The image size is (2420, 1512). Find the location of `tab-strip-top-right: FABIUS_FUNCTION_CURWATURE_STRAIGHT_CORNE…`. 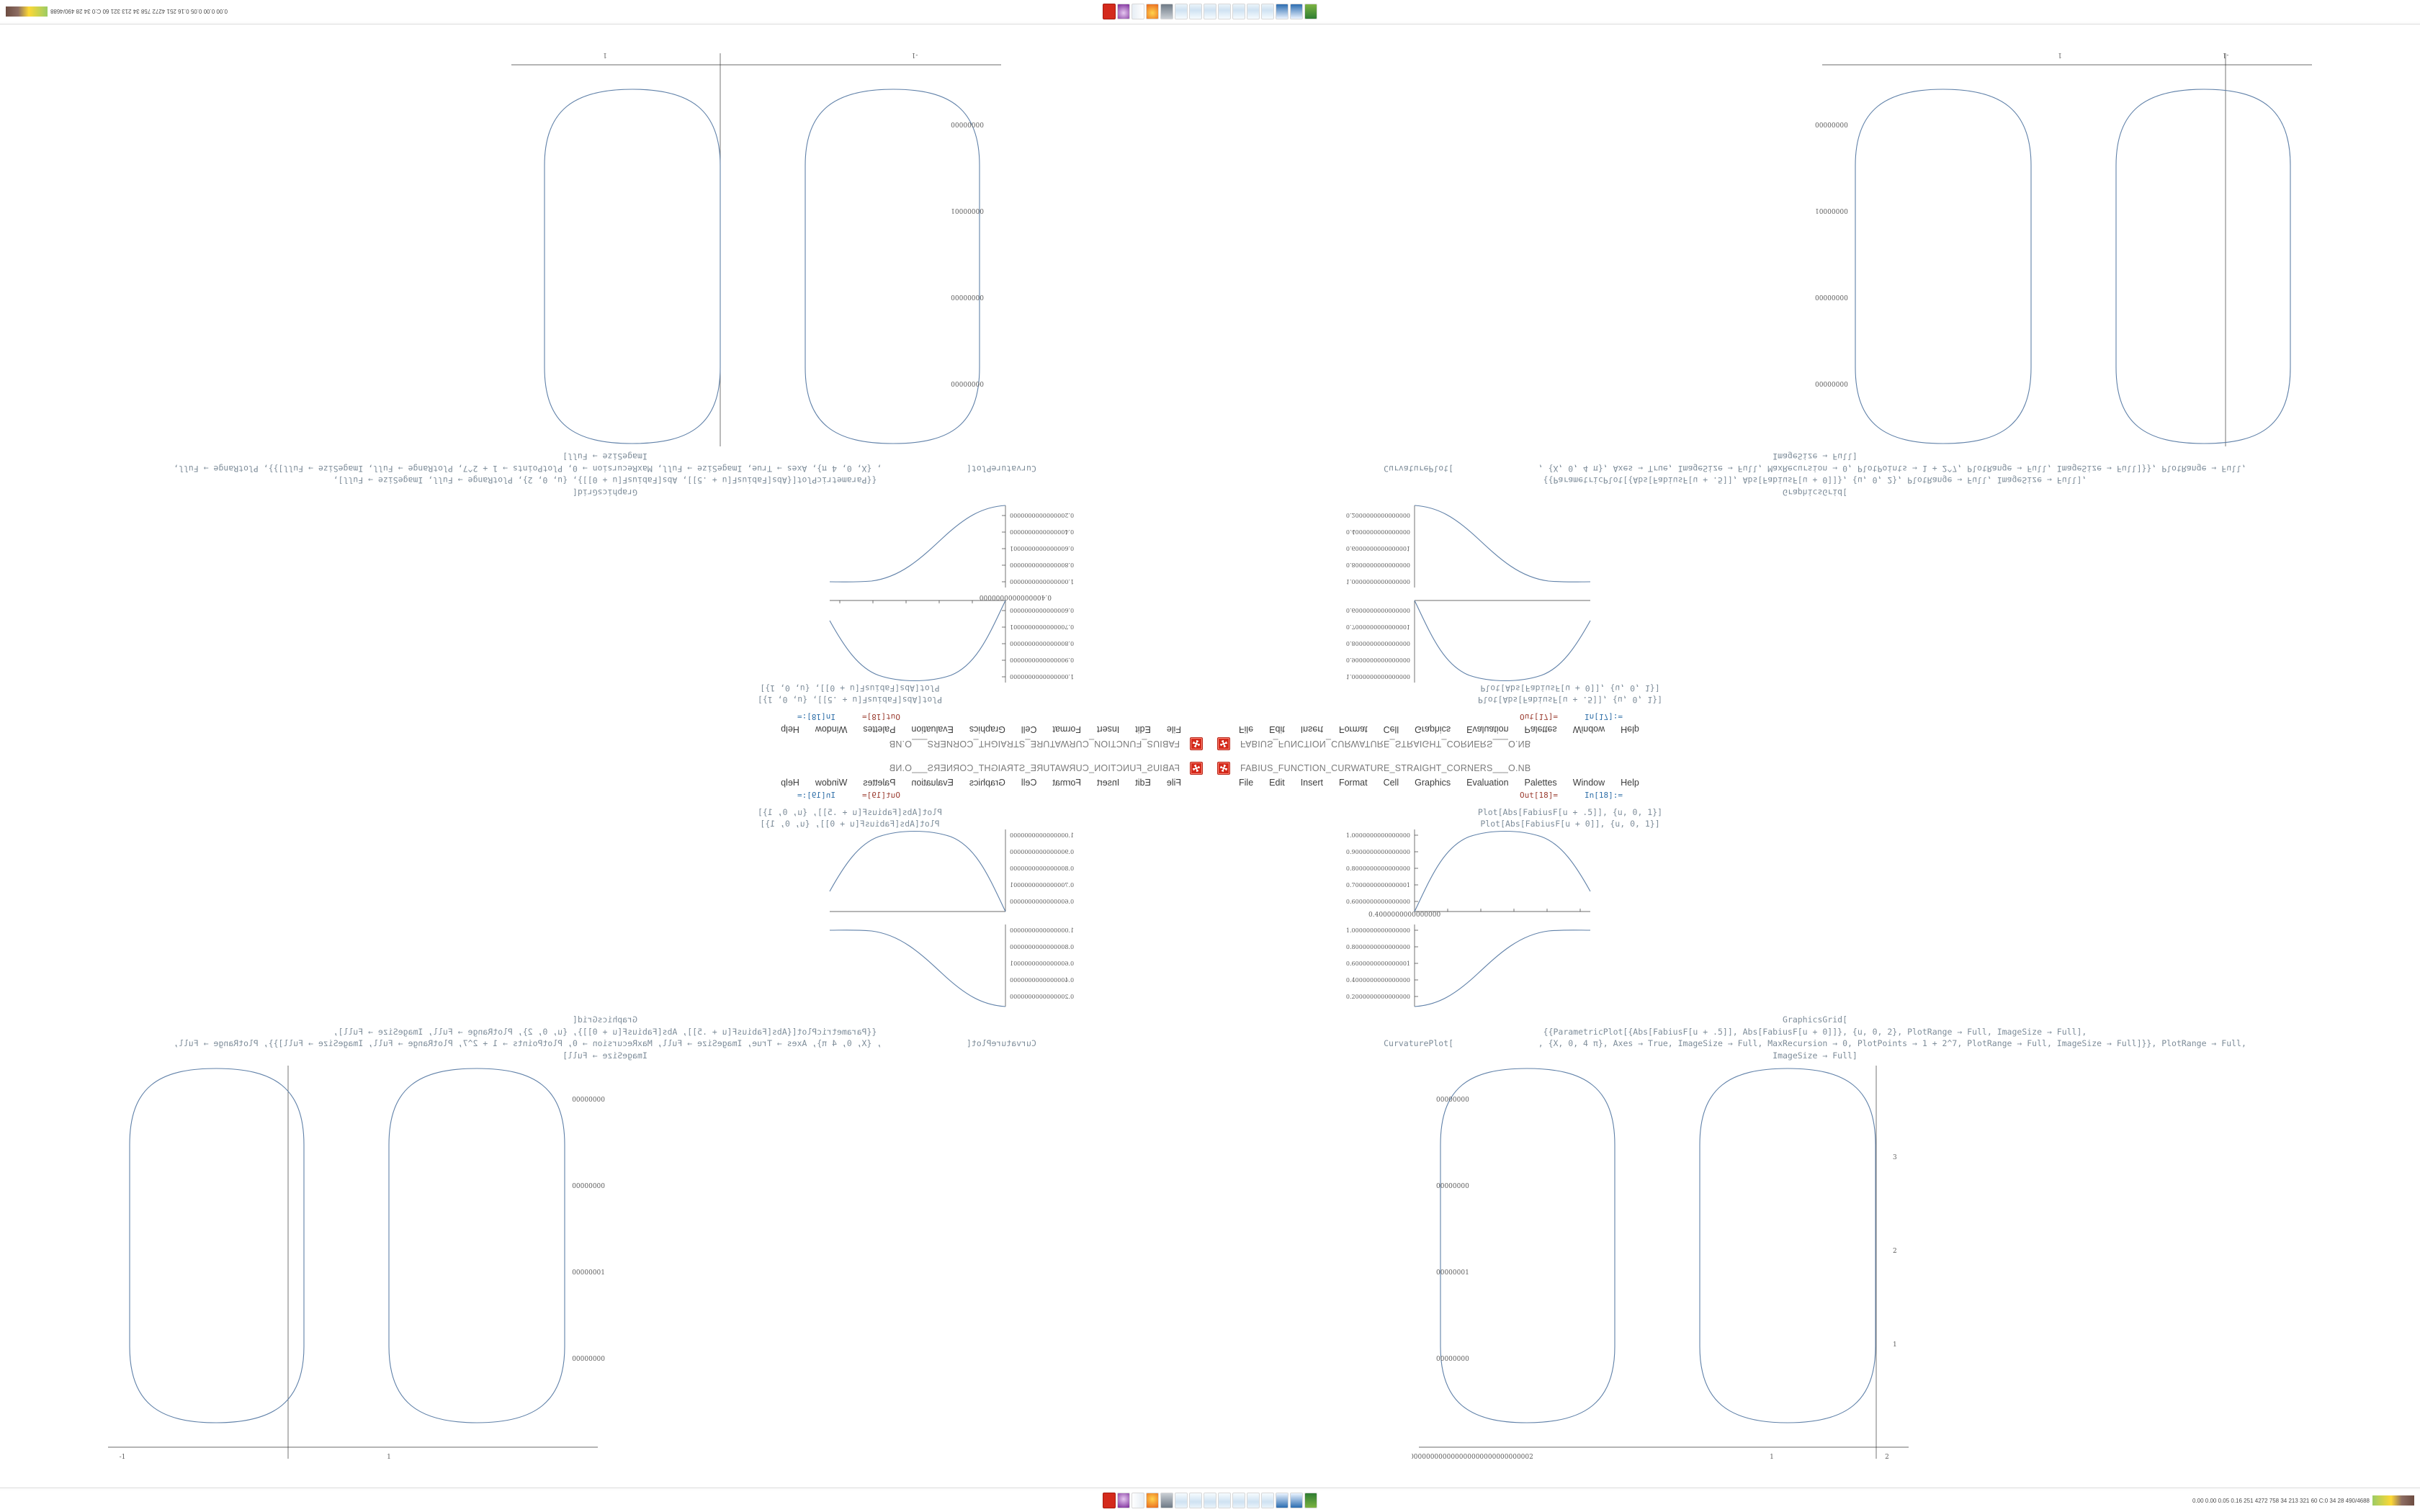

tab-strip-top-right: FABIUS_FUNCTION_CURWATURE_STRAIGHT_CORNE… is located at coordinates (601, 744).